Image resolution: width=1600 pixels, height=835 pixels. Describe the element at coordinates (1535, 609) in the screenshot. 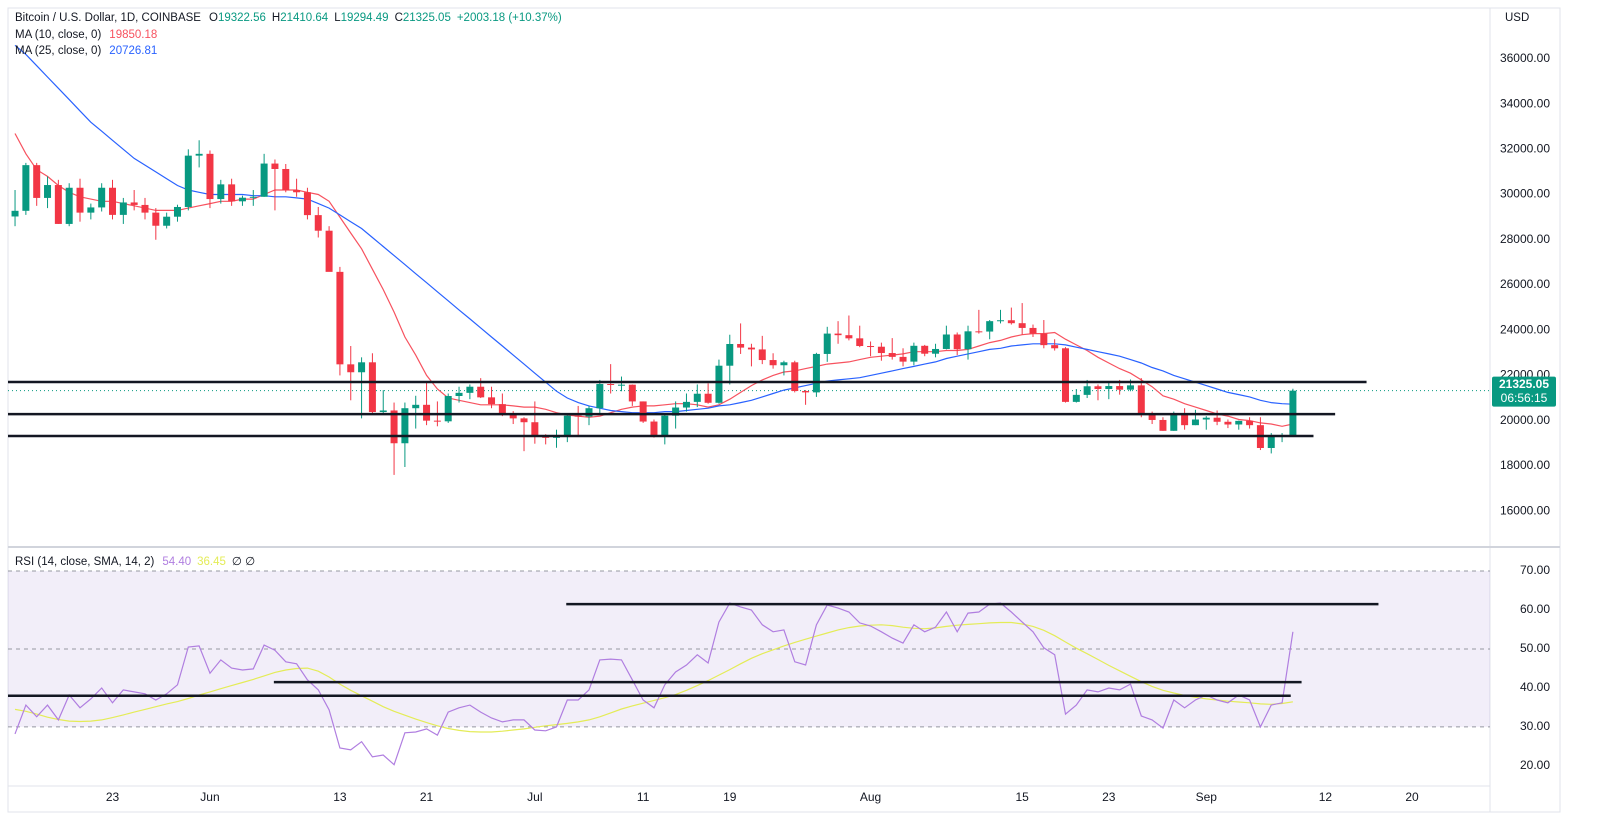

I see `y-tick-label: 60.00` at that location.